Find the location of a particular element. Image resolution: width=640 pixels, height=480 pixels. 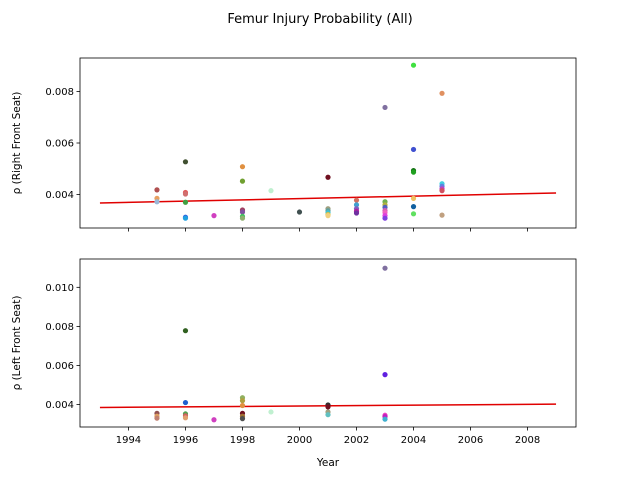

left-front-seat-xtick-label: 2000 is located at coordinates (299, 440).